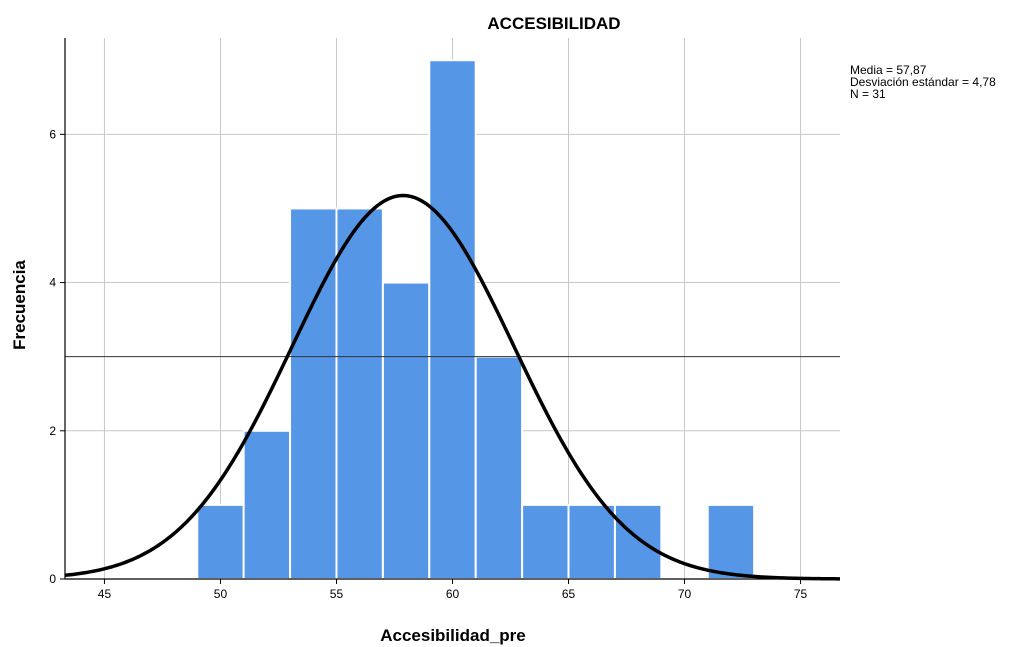 The image size is (1032, 647). Describe the element at coordinates (453, 635) in the screenshot. I see `x-axis-label: Accesibilidad_pre` at that location.